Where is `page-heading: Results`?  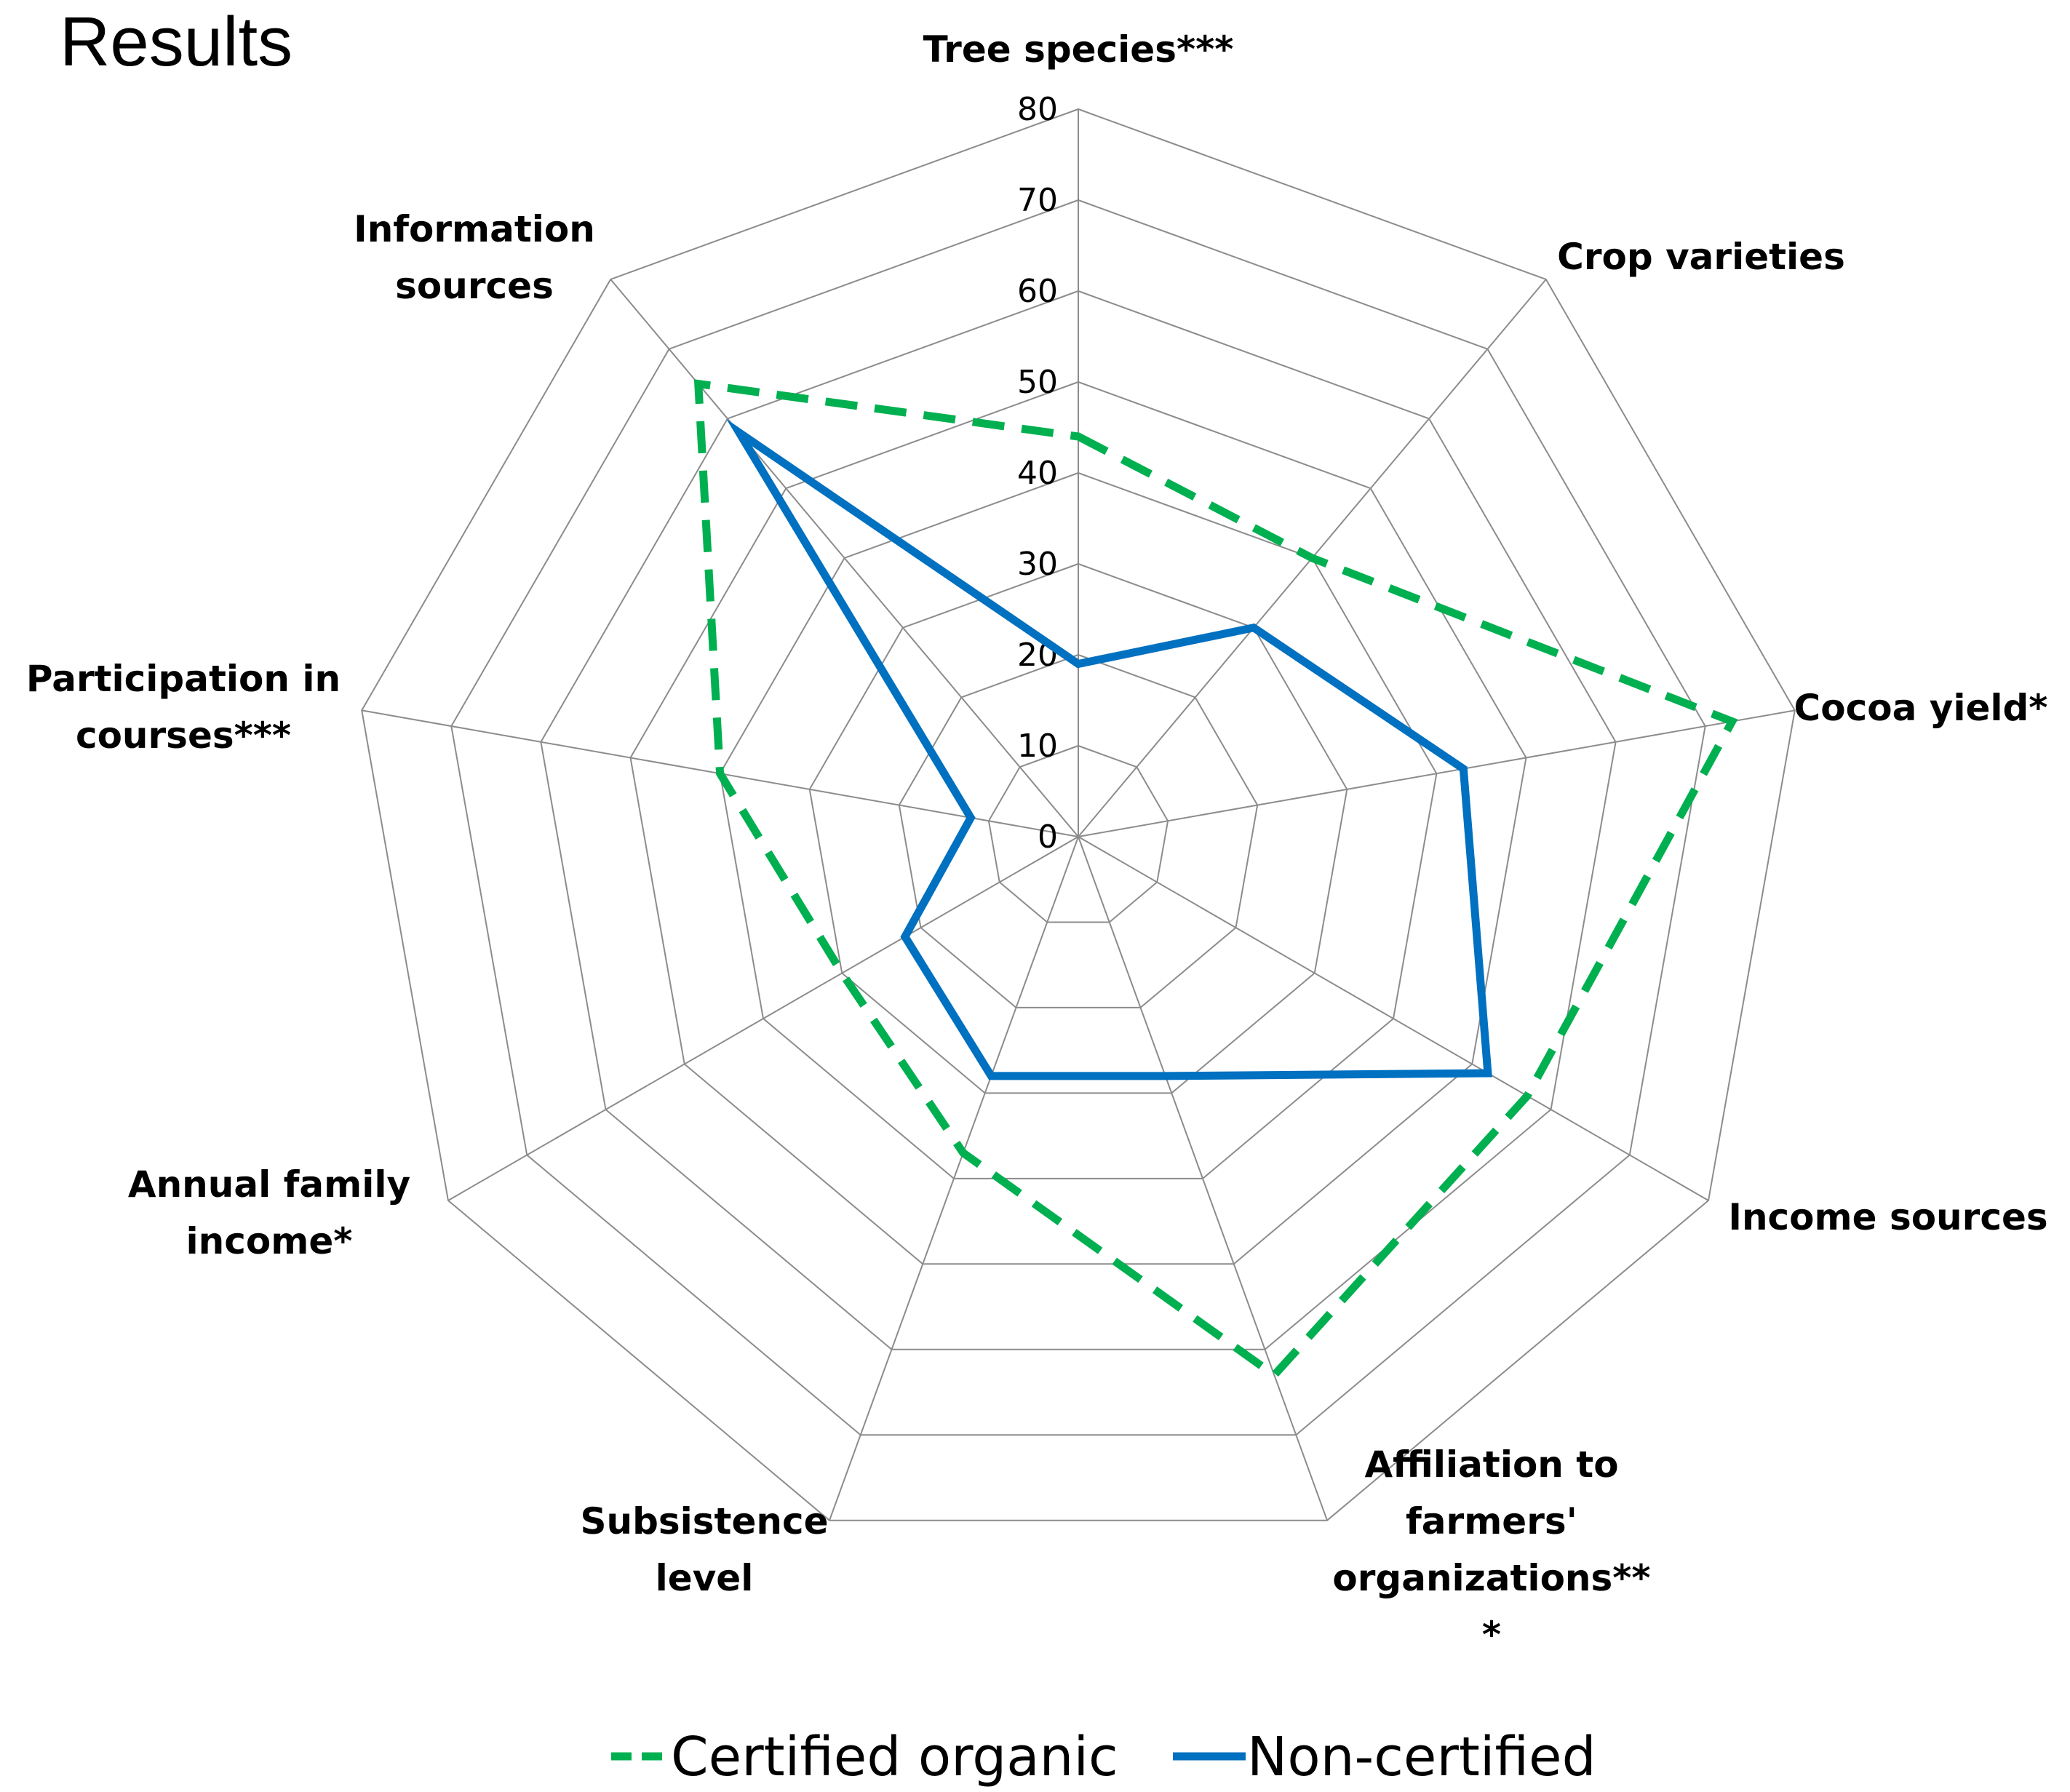
page-heading: Results is located at coordinates (176, 42).